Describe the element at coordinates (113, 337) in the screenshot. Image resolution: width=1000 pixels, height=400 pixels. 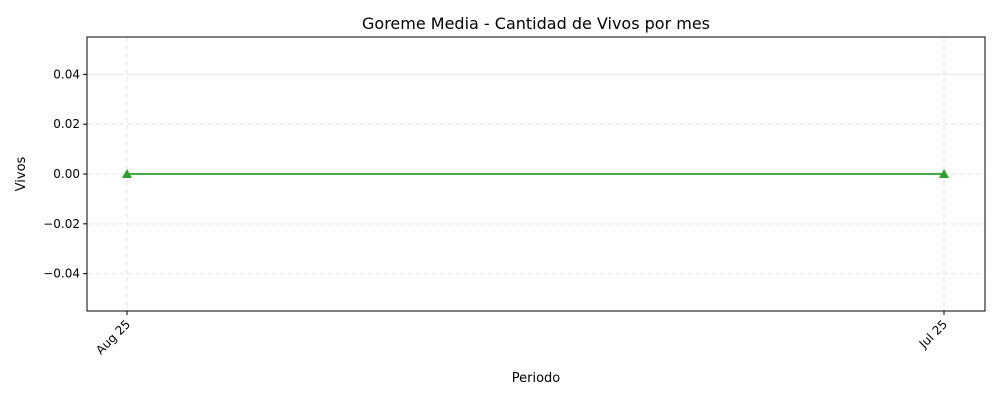
I see `x-tick-label: Aug 25` at that location.